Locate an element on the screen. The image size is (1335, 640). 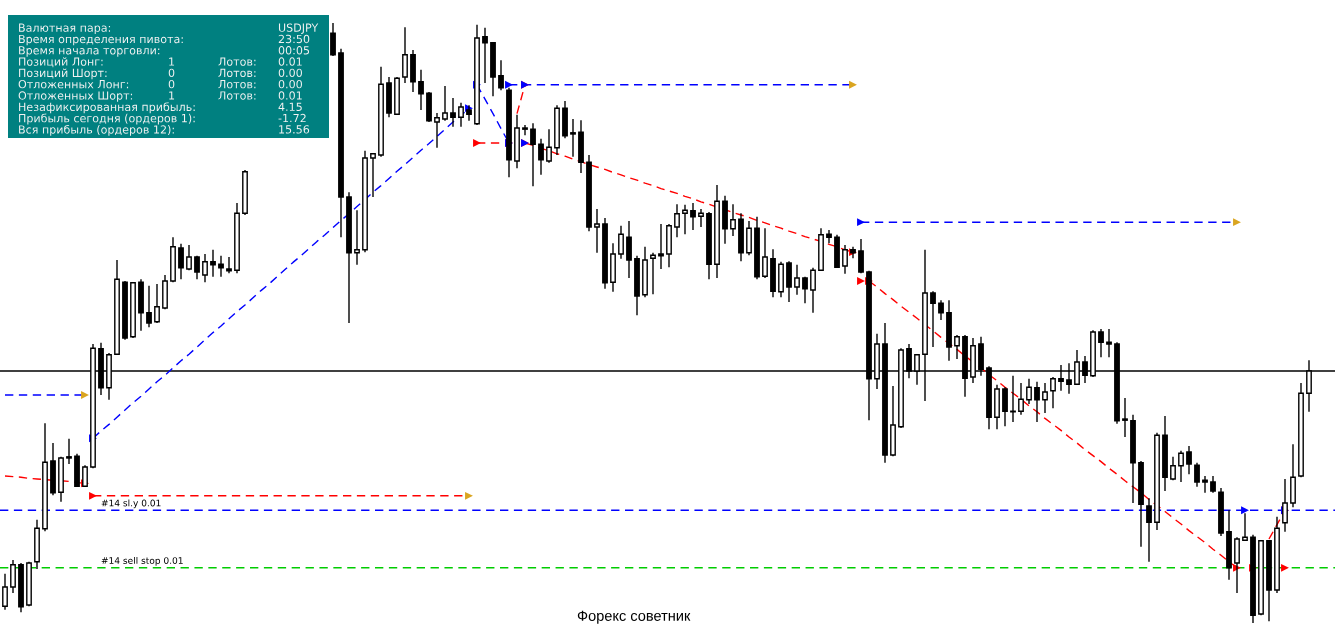
annotation: 23:50 is located at coordinates (294, 39).